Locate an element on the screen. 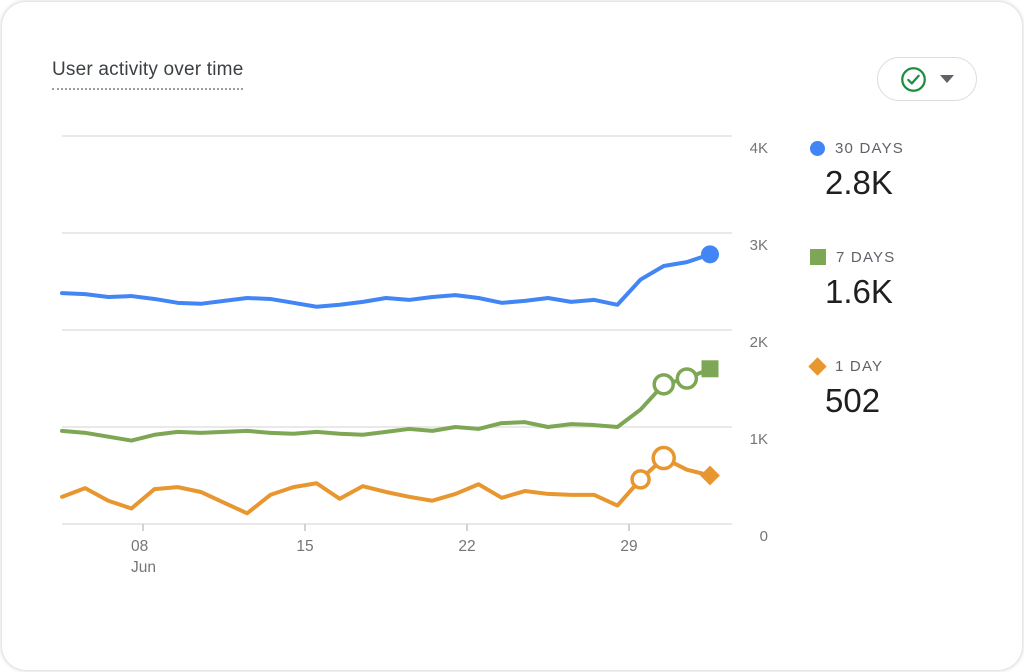  legend-item-7-days: 7 DAYS 1.6K is located at coordinates (857, 279).